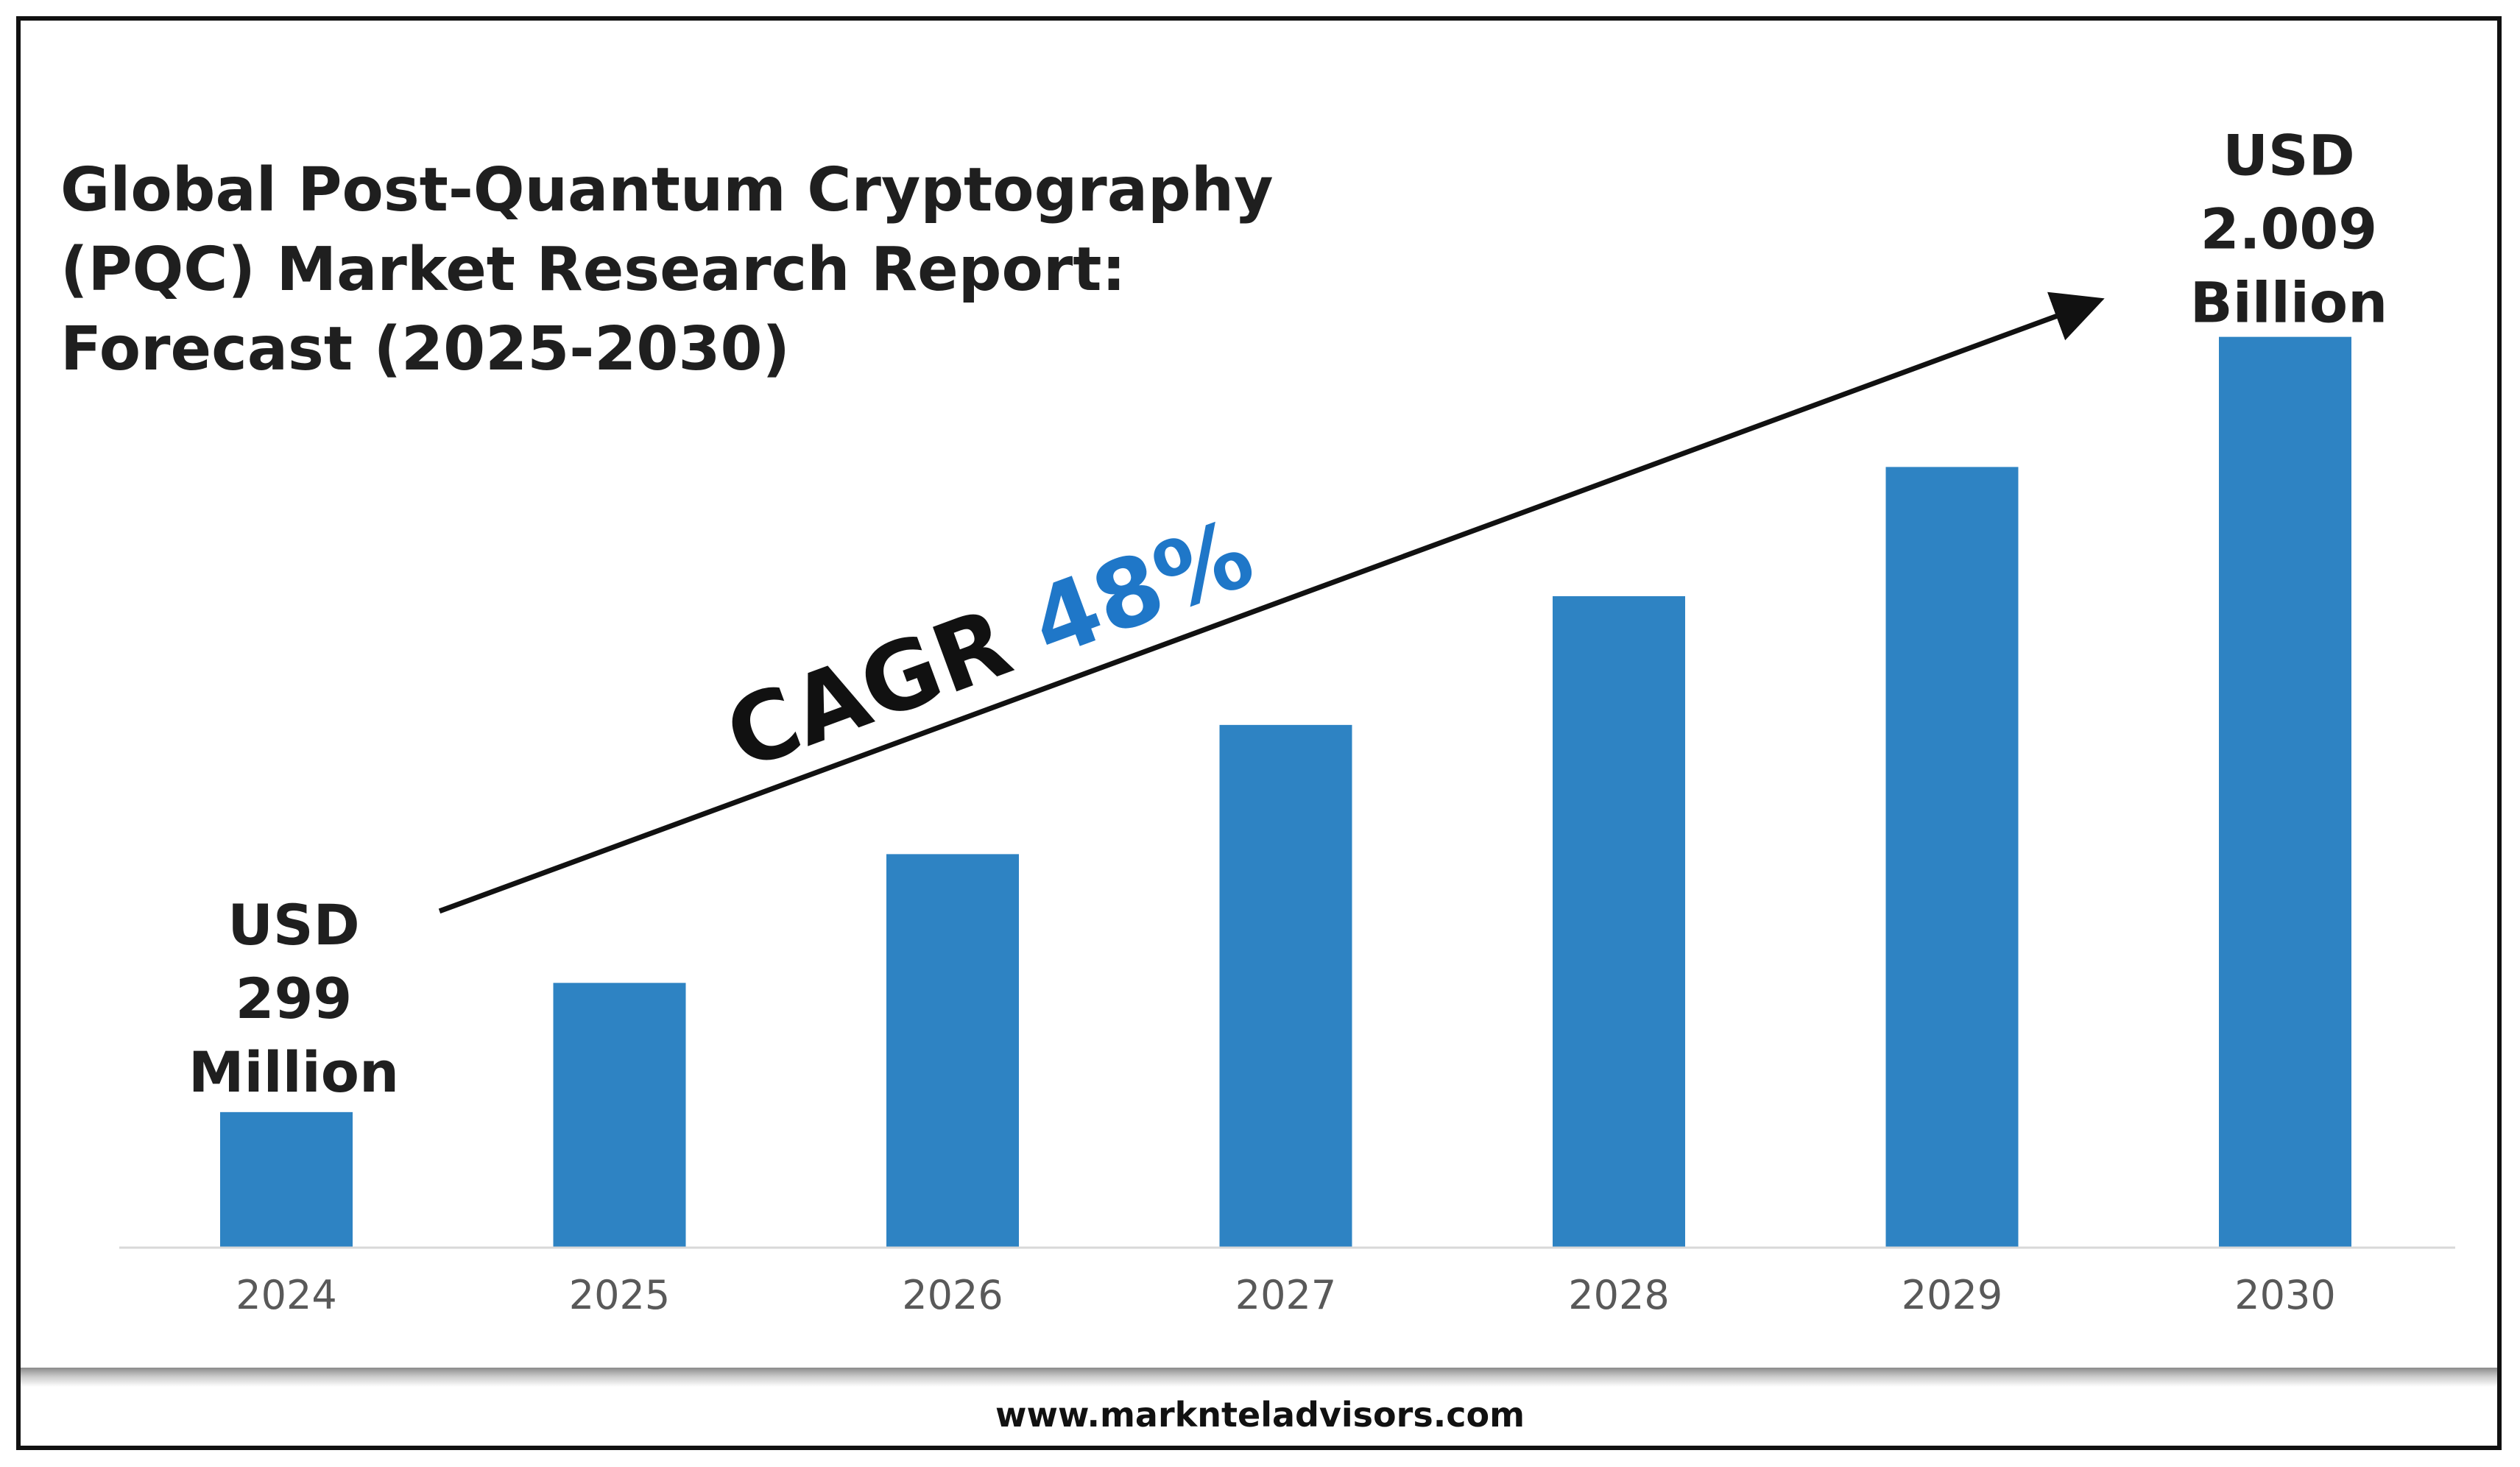 Image resolution: width=2520 pixels, height=1467 pixels. What do you see at coordinates (1285, 986) in the screenshot?
I see `bar-2027` at bounding box center [1285, 986].